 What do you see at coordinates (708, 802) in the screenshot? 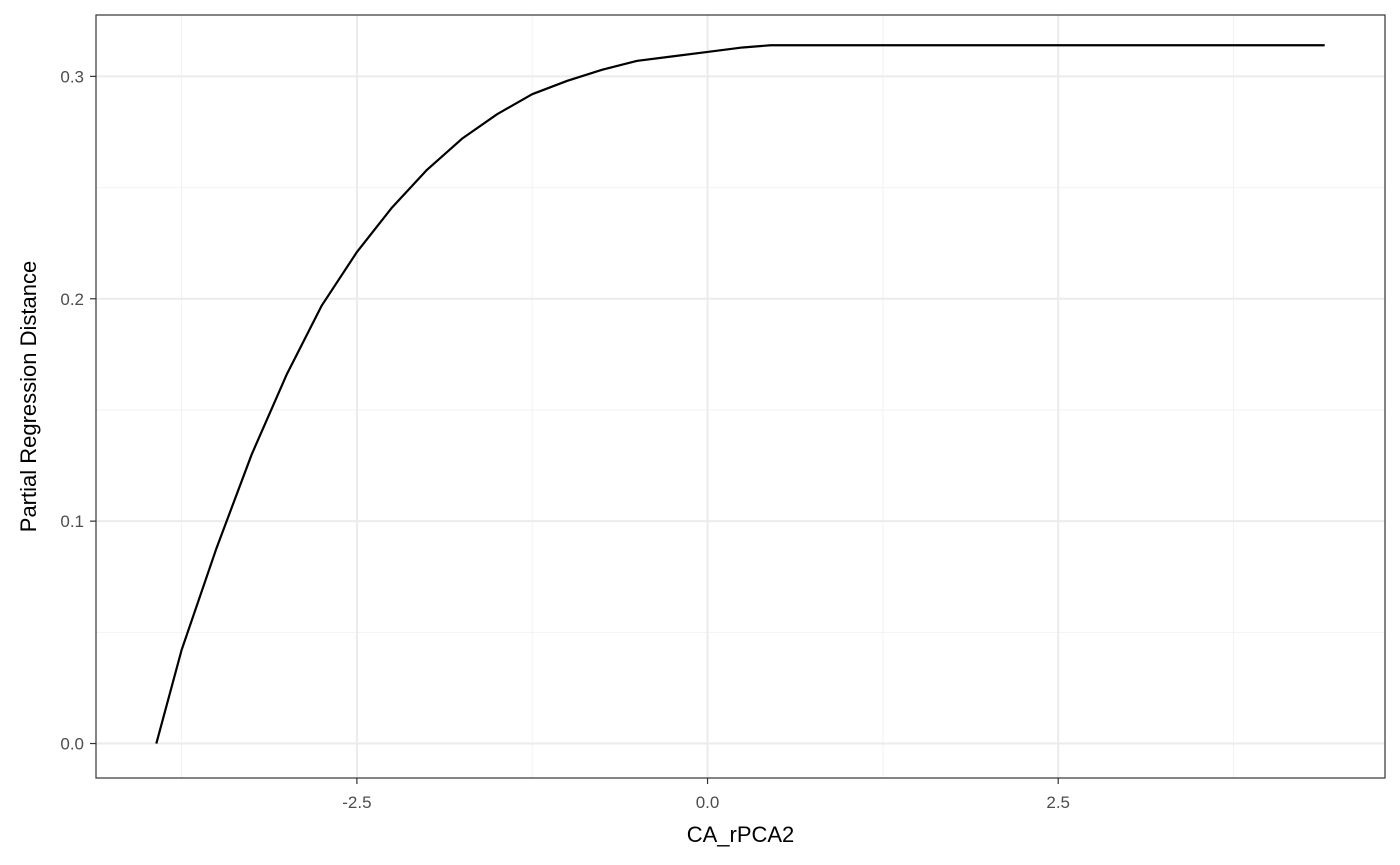
I see `x-tick-label: 0.0` at bounding box center [708, 802].